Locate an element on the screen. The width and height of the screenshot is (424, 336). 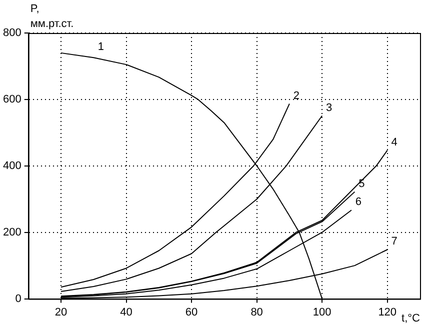
y-tick-label: 600 is located at coordinates (12, 99).